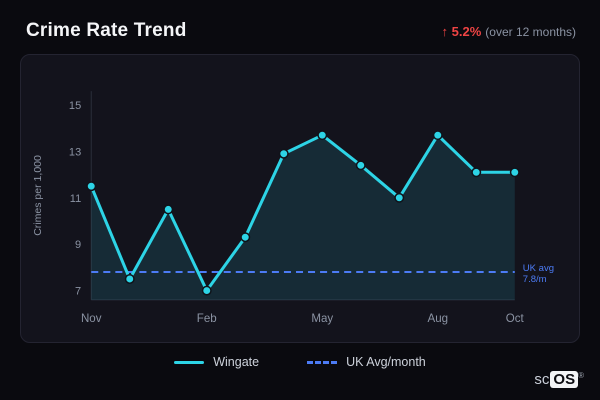 Image resolution: width=600 pixels, height=400 pixels. I want to click on x-tick-label: Oct, so click(515, 319).